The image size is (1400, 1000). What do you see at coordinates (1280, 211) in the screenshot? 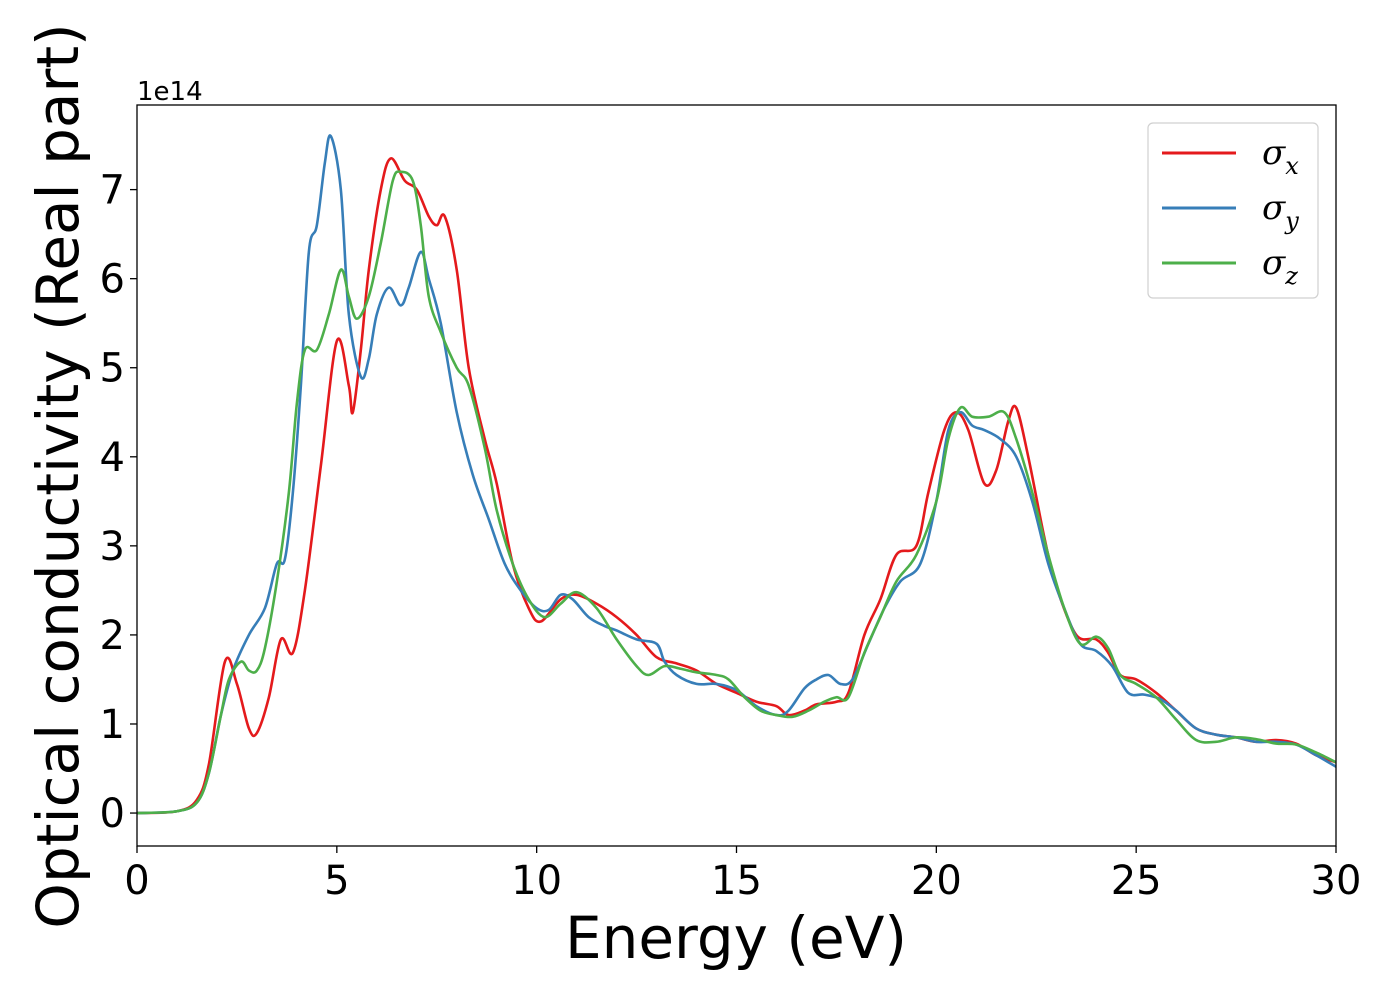
I see `legend-label-y: σy` at bounding box center [1280, 211].